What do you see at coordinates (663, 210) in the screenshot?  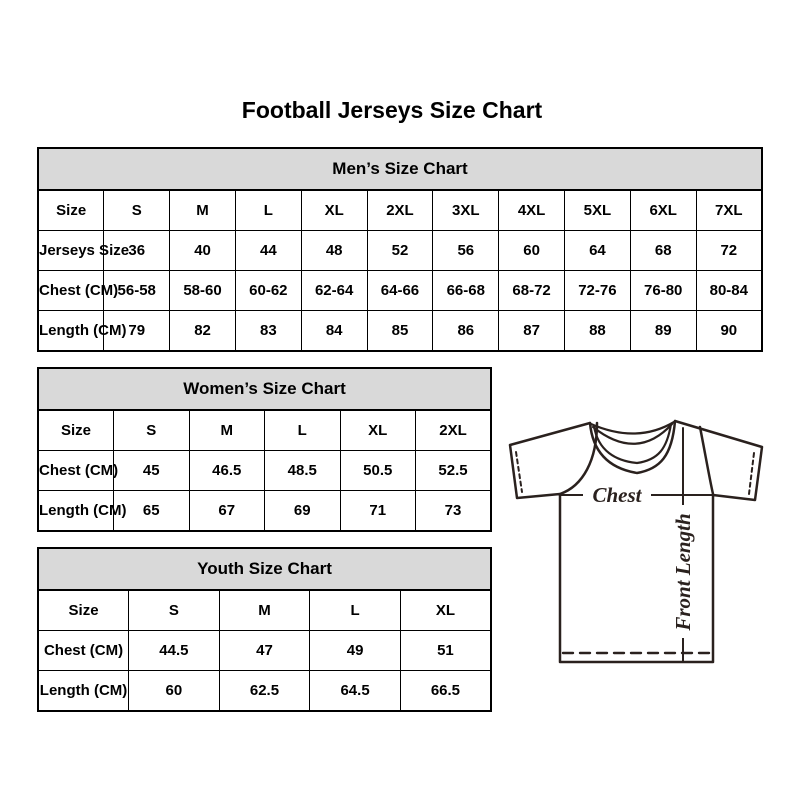 I see `size-value-cell: 6XL` at bounding box center [663, 210].